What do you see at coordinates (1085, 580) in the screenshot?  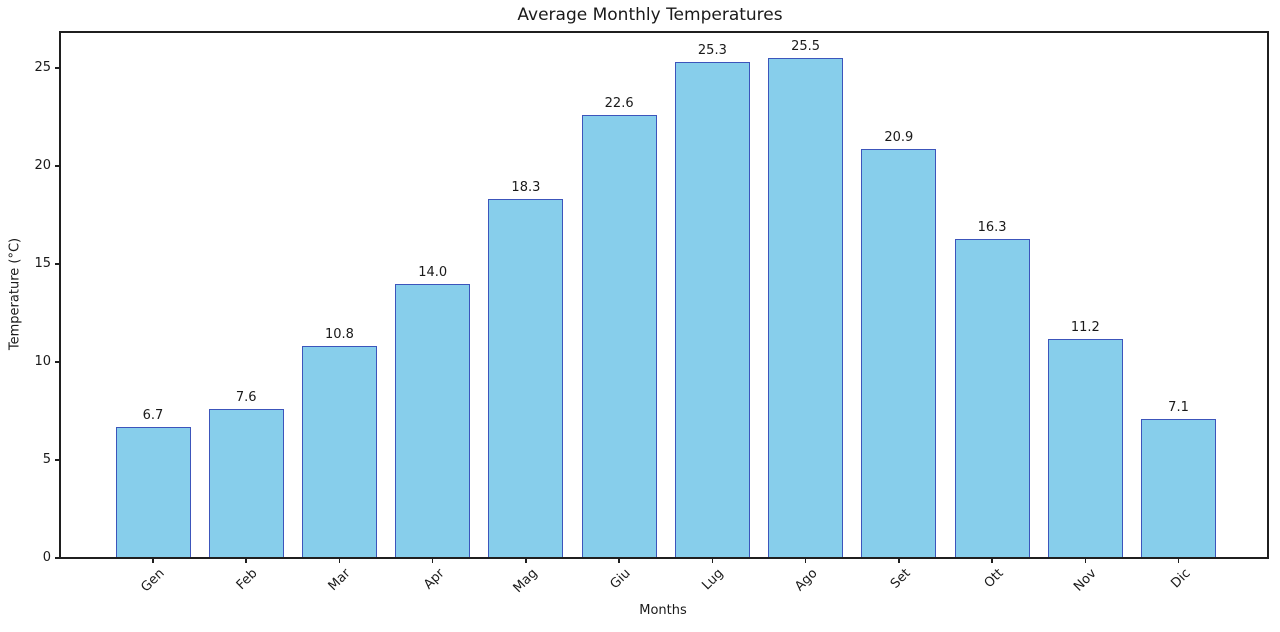 I see `x-tick-label: Nov` at bounding box center [1085, 580].